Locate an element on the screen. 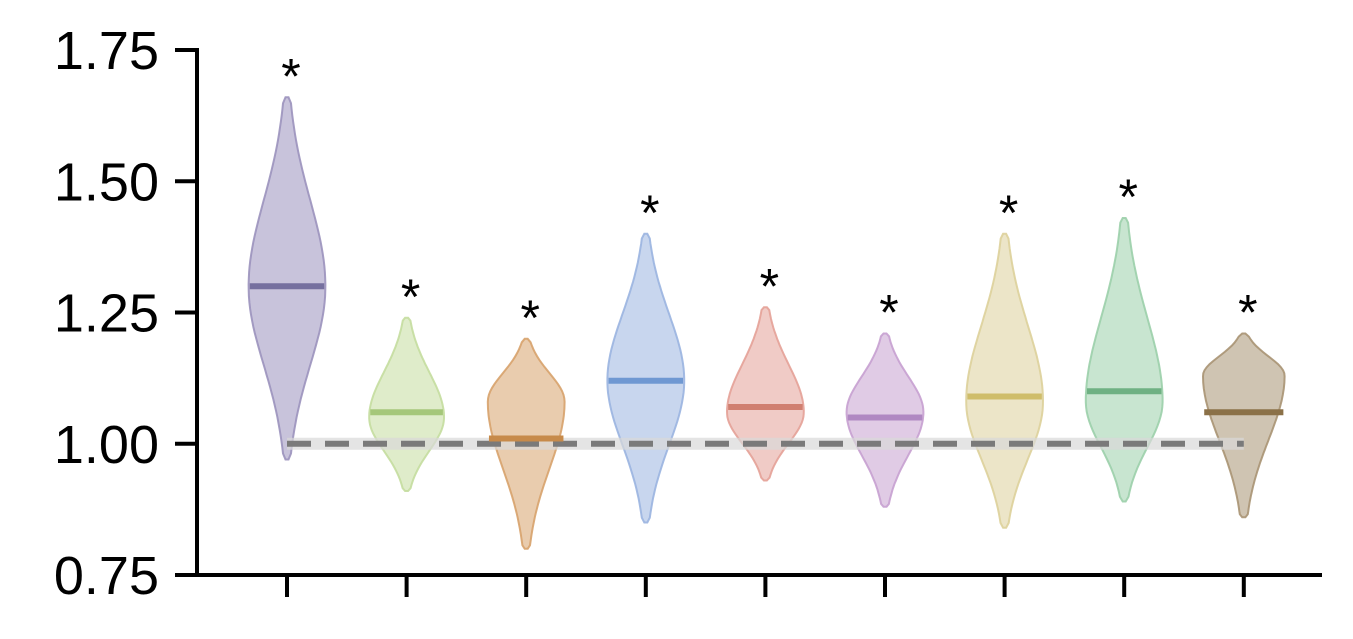 The height and width of the screenshot is (639, 1353). y-tick-label-3: 1.25 is located at coordinates (106, 314).